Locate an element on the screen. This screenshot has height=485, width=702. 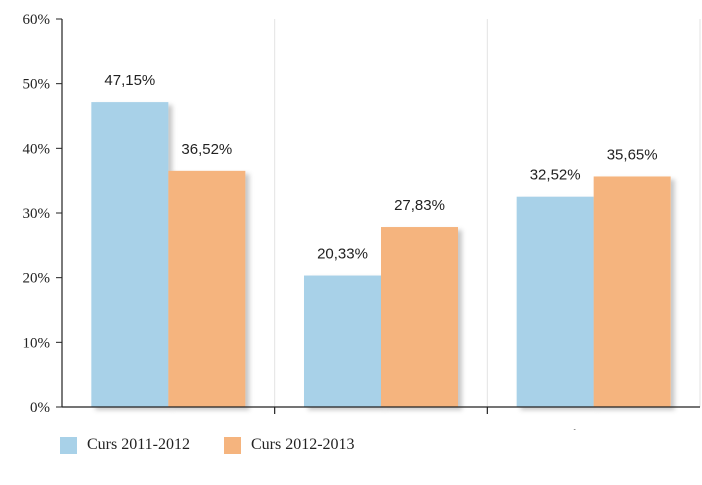
data-label: 35,65% is located at coordinates (632, 154).